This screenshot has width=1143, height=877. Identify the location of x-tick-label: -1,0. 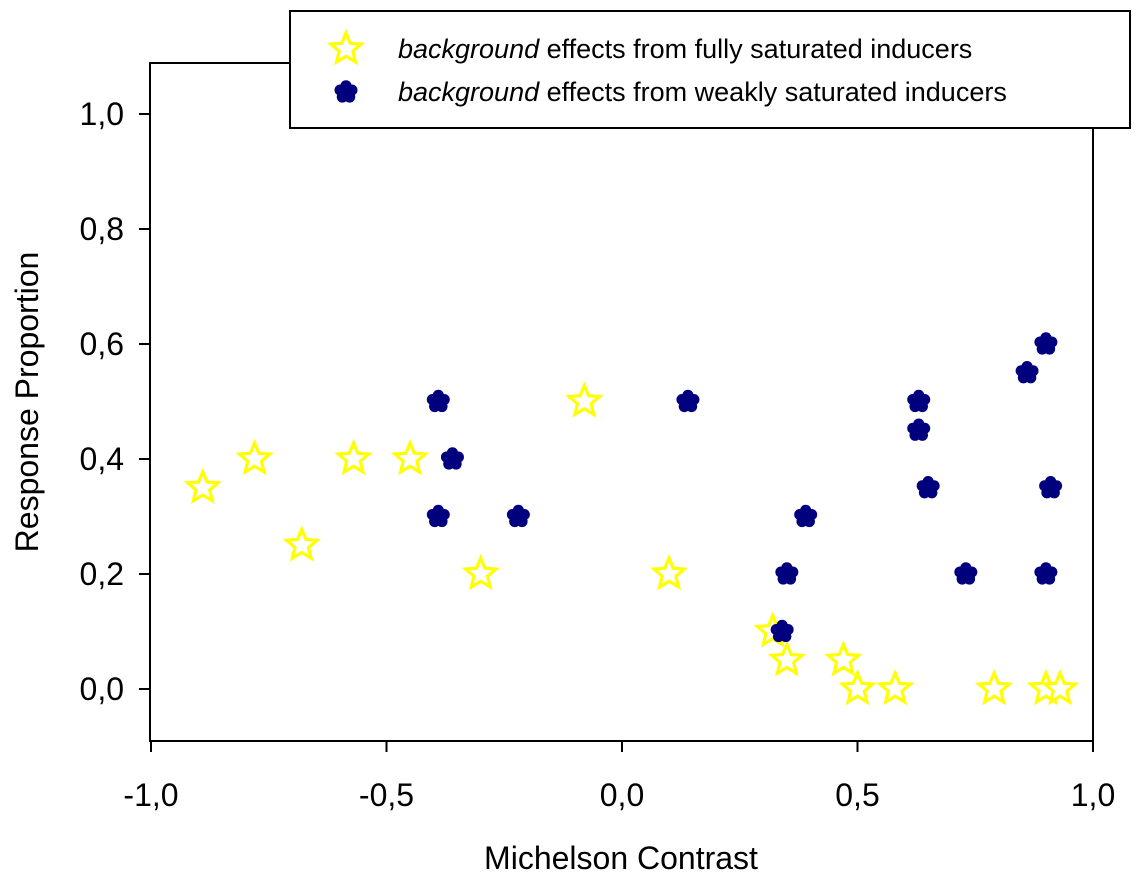
(150, 795).